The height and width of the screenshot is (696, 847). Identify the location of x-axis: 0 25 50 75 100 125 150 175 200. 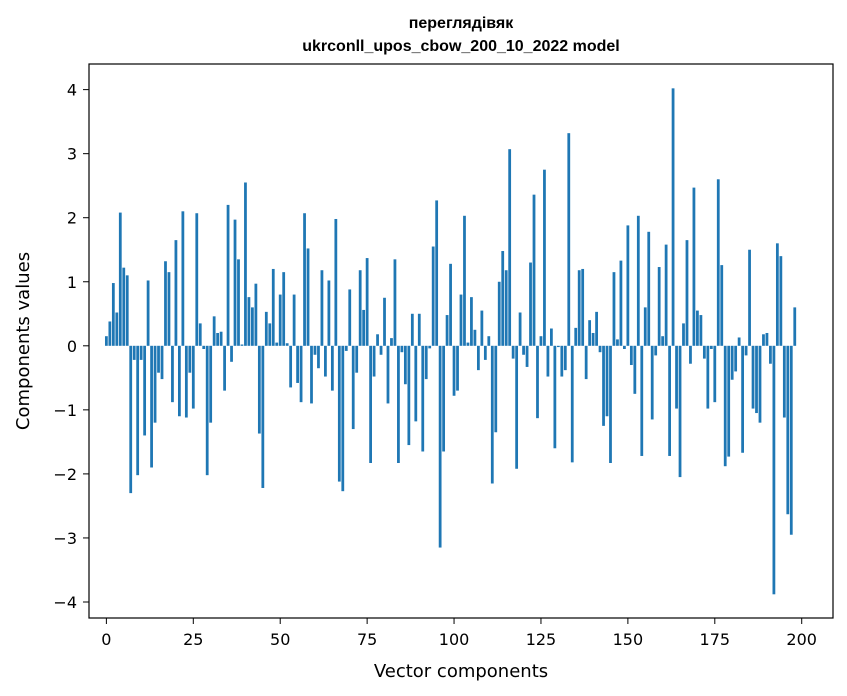
(459, 633).